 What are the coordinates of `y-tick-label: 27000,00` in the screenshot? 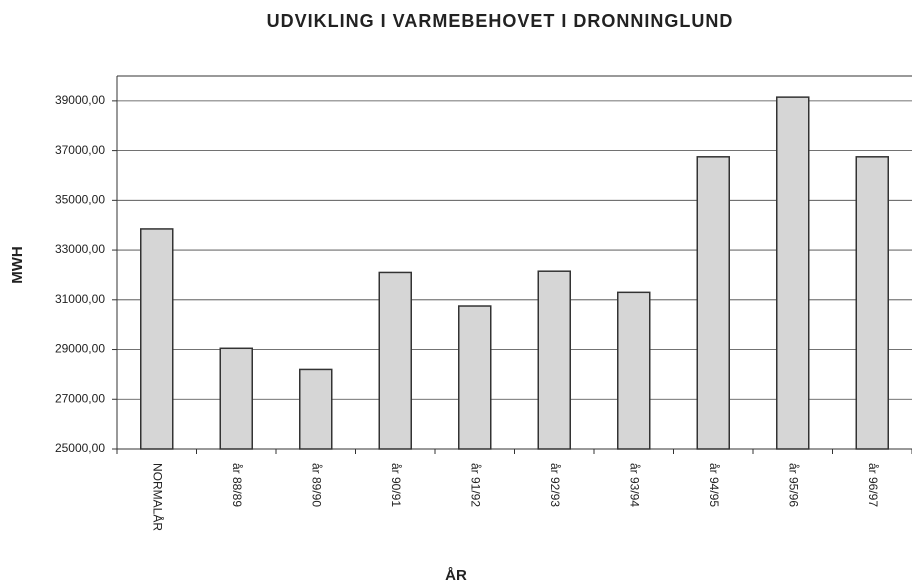 It's located at (80, 398).